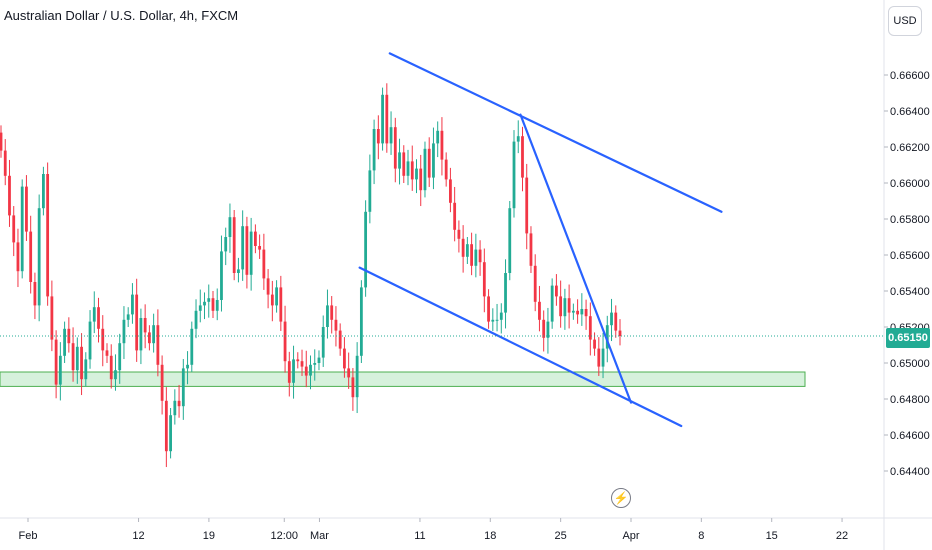 The image size is (932, 550). What do you see at coordinates (209, 536) in the screenshot?
I see `x-tick-label: 19` at bounding box center [209, 536].